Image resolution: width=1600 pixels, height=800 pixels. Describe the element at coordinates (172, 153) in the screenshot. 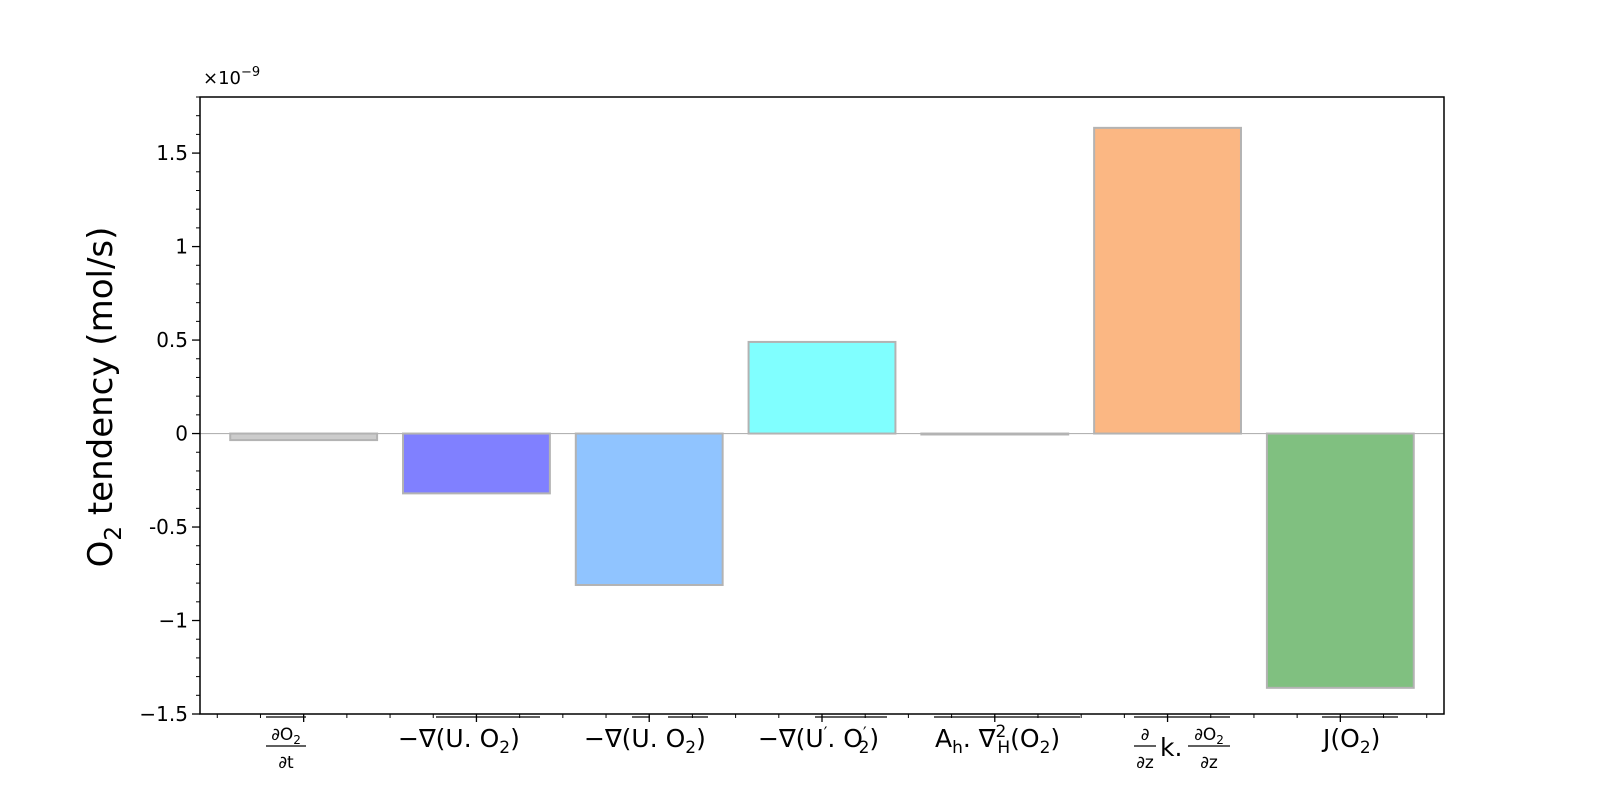

I see `y-tick-label: 1.5` at that location.